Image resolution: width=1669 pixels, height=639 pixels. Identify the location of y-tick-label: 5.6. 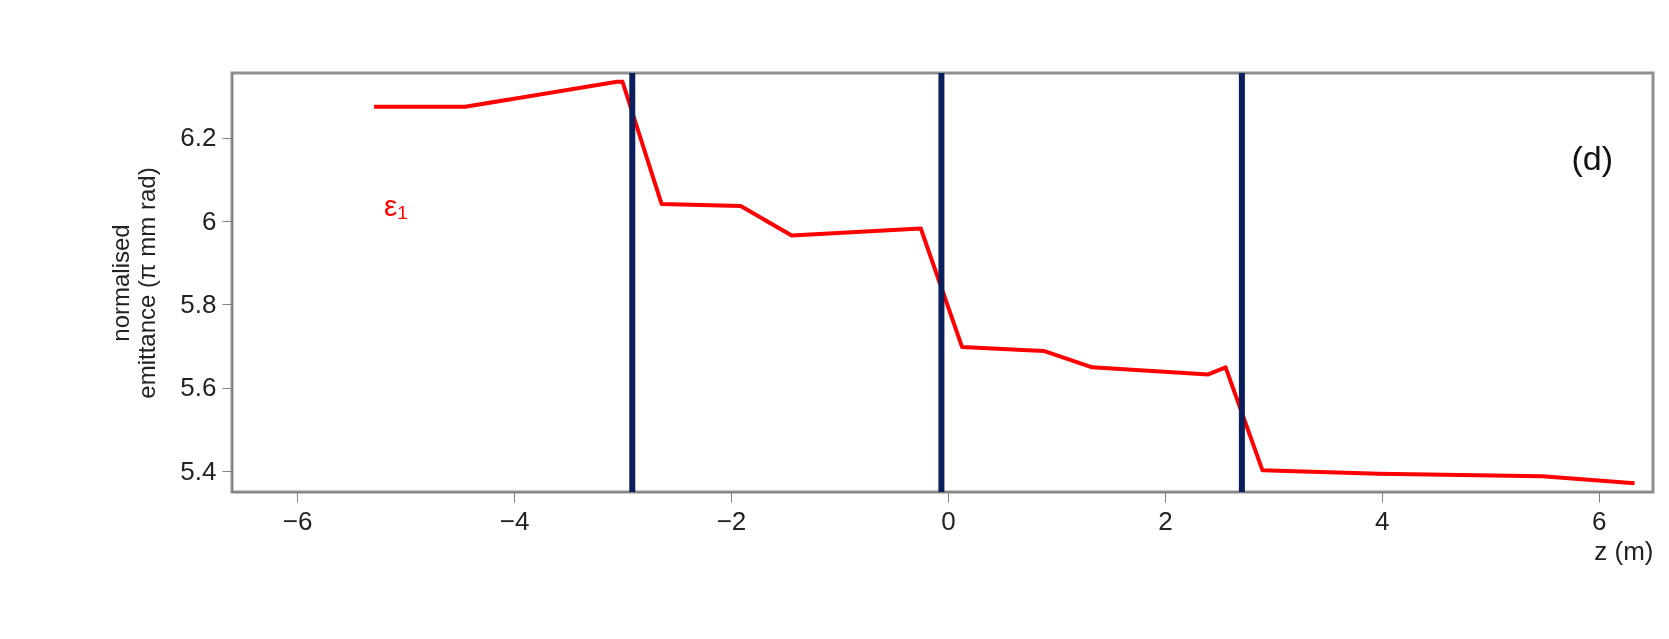
(198, 387).